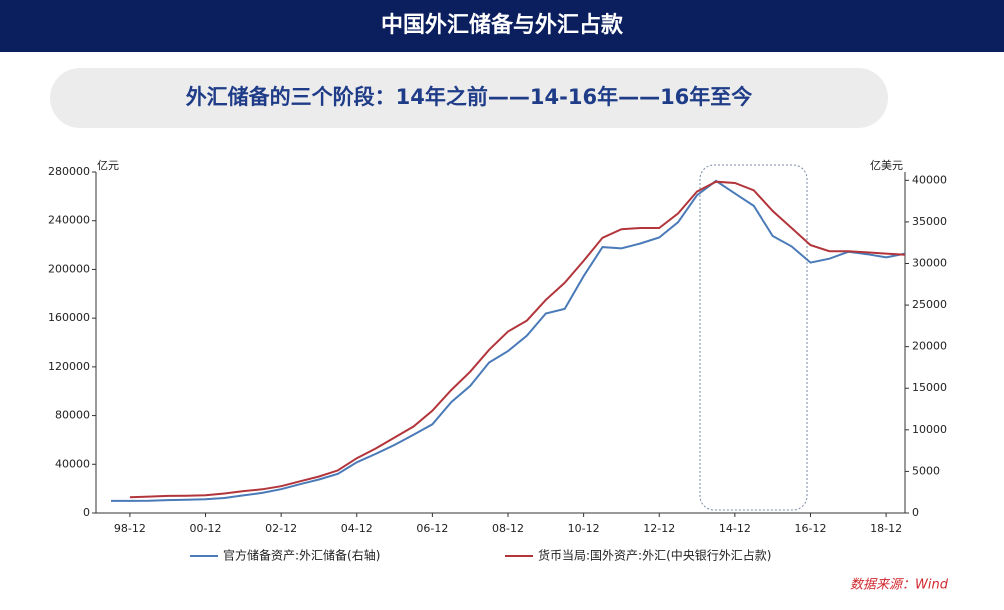 The width and height of the screenshot is (1004, 610). I want to click on legend-label: 官方储备资产:外汇储备(右轴), so click(301, 555).